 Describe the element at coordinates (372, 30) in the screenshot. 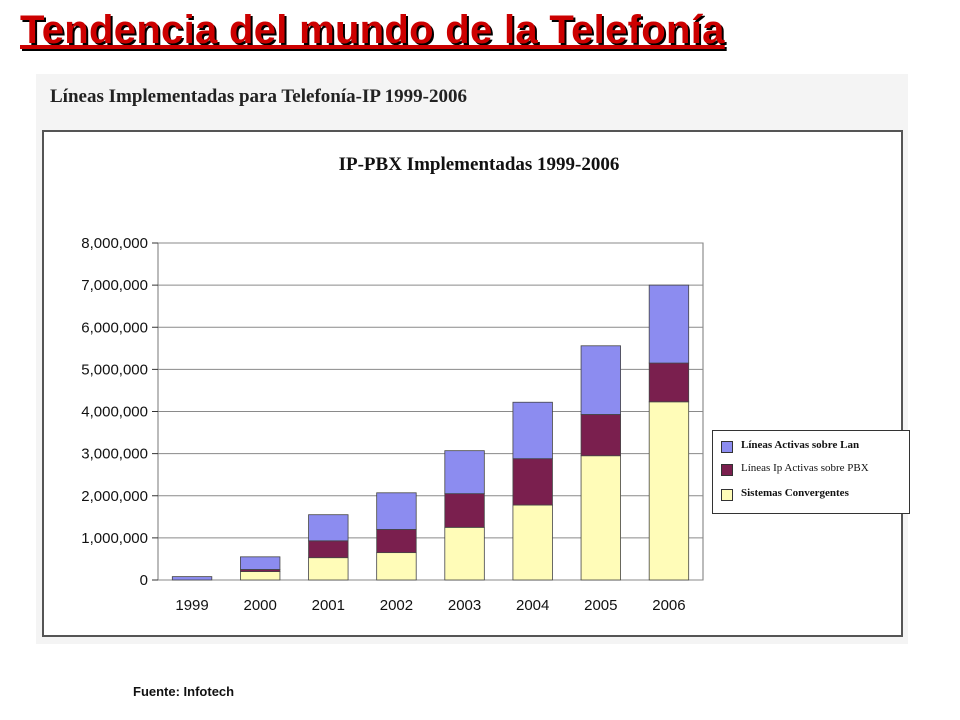

I see `slide-title: Tendencia del mundo de la Telefonía` at that location.